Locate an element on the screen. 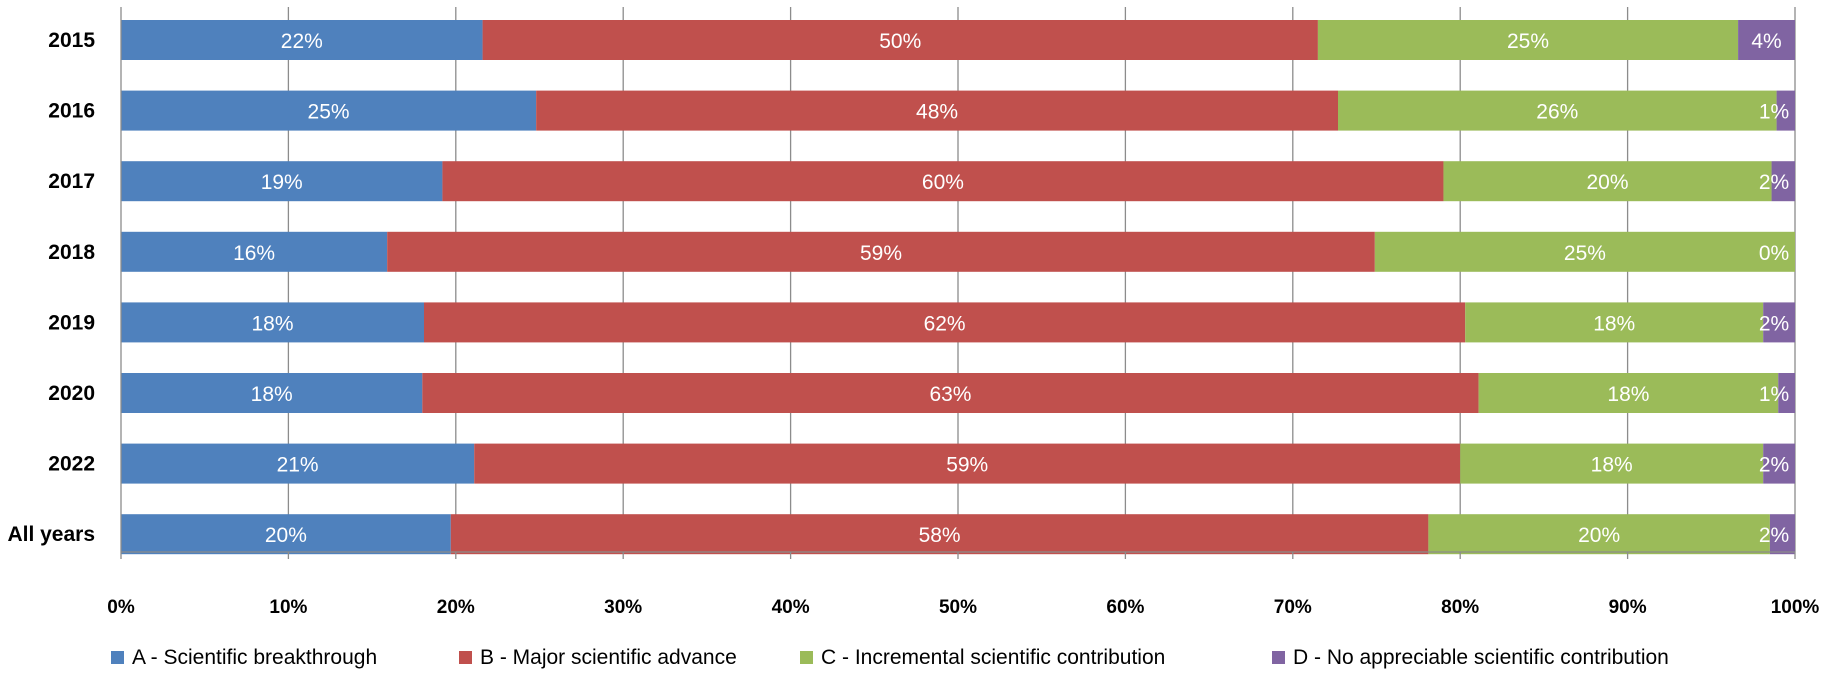  category-label: 2017 is located at coordinates (71, 181).